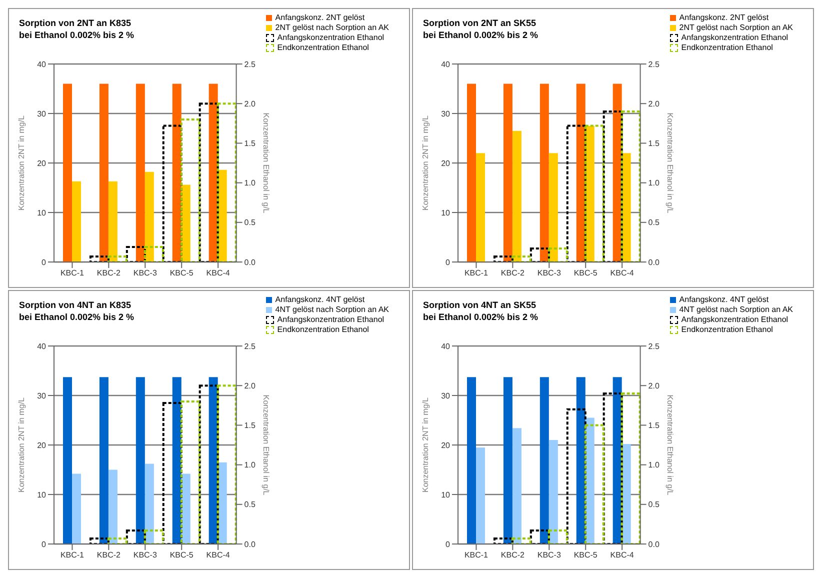  Describe the element at coordinates (724, 18) in the screenshot. I see `legend-label: Anfangskonz. 2NT gelöst` at that location.